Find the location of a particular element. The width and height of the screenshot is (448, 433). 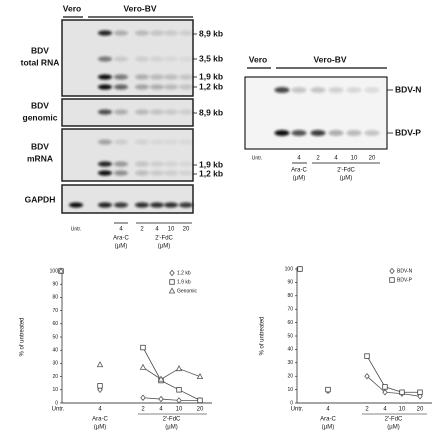

legend-label: Genomic is located at coordinates (187, 291).